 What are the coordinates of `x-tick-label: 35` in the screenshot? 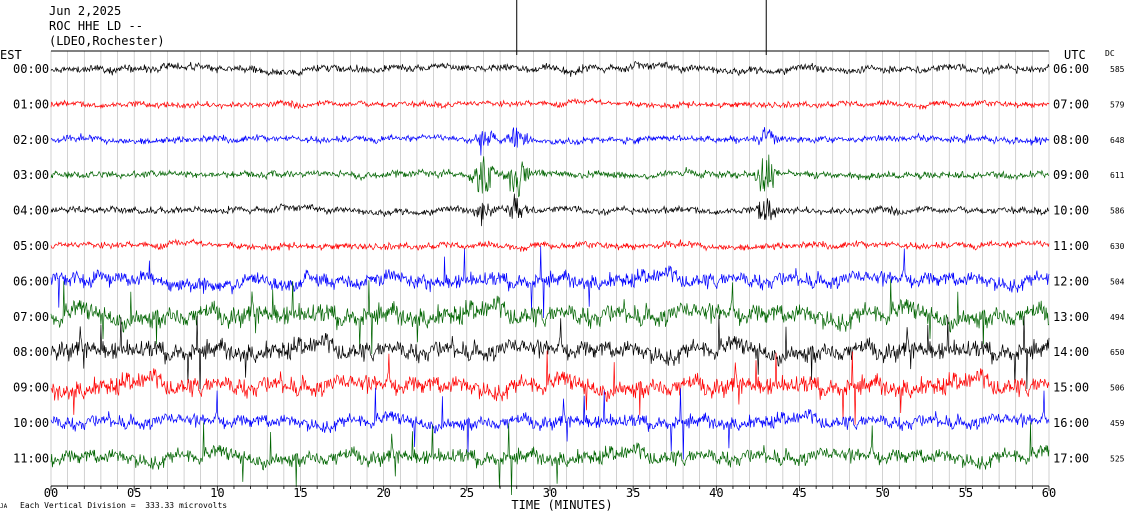 It's located at (633, 493).